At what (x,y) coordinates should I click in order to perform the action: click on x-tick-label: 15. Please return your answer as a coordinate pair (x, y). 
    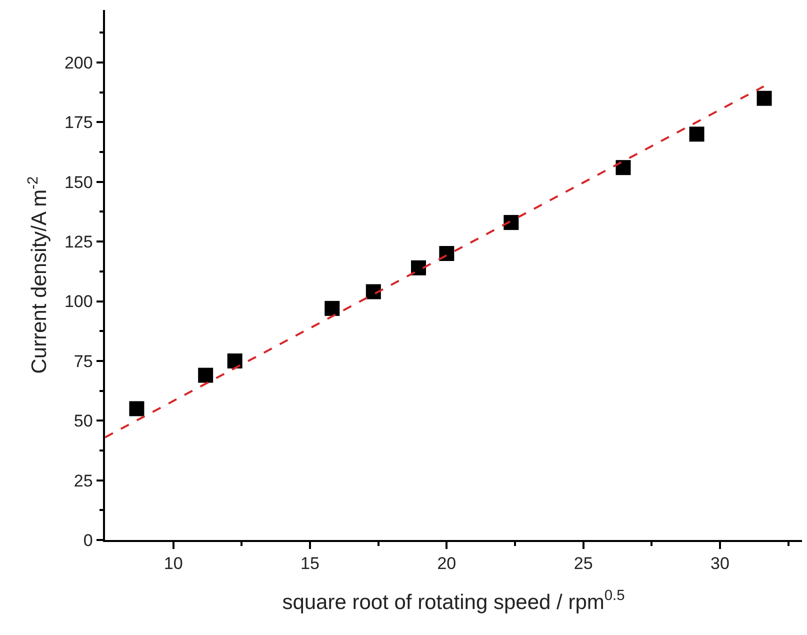
    Looking at the image, I should click on (310, 564).